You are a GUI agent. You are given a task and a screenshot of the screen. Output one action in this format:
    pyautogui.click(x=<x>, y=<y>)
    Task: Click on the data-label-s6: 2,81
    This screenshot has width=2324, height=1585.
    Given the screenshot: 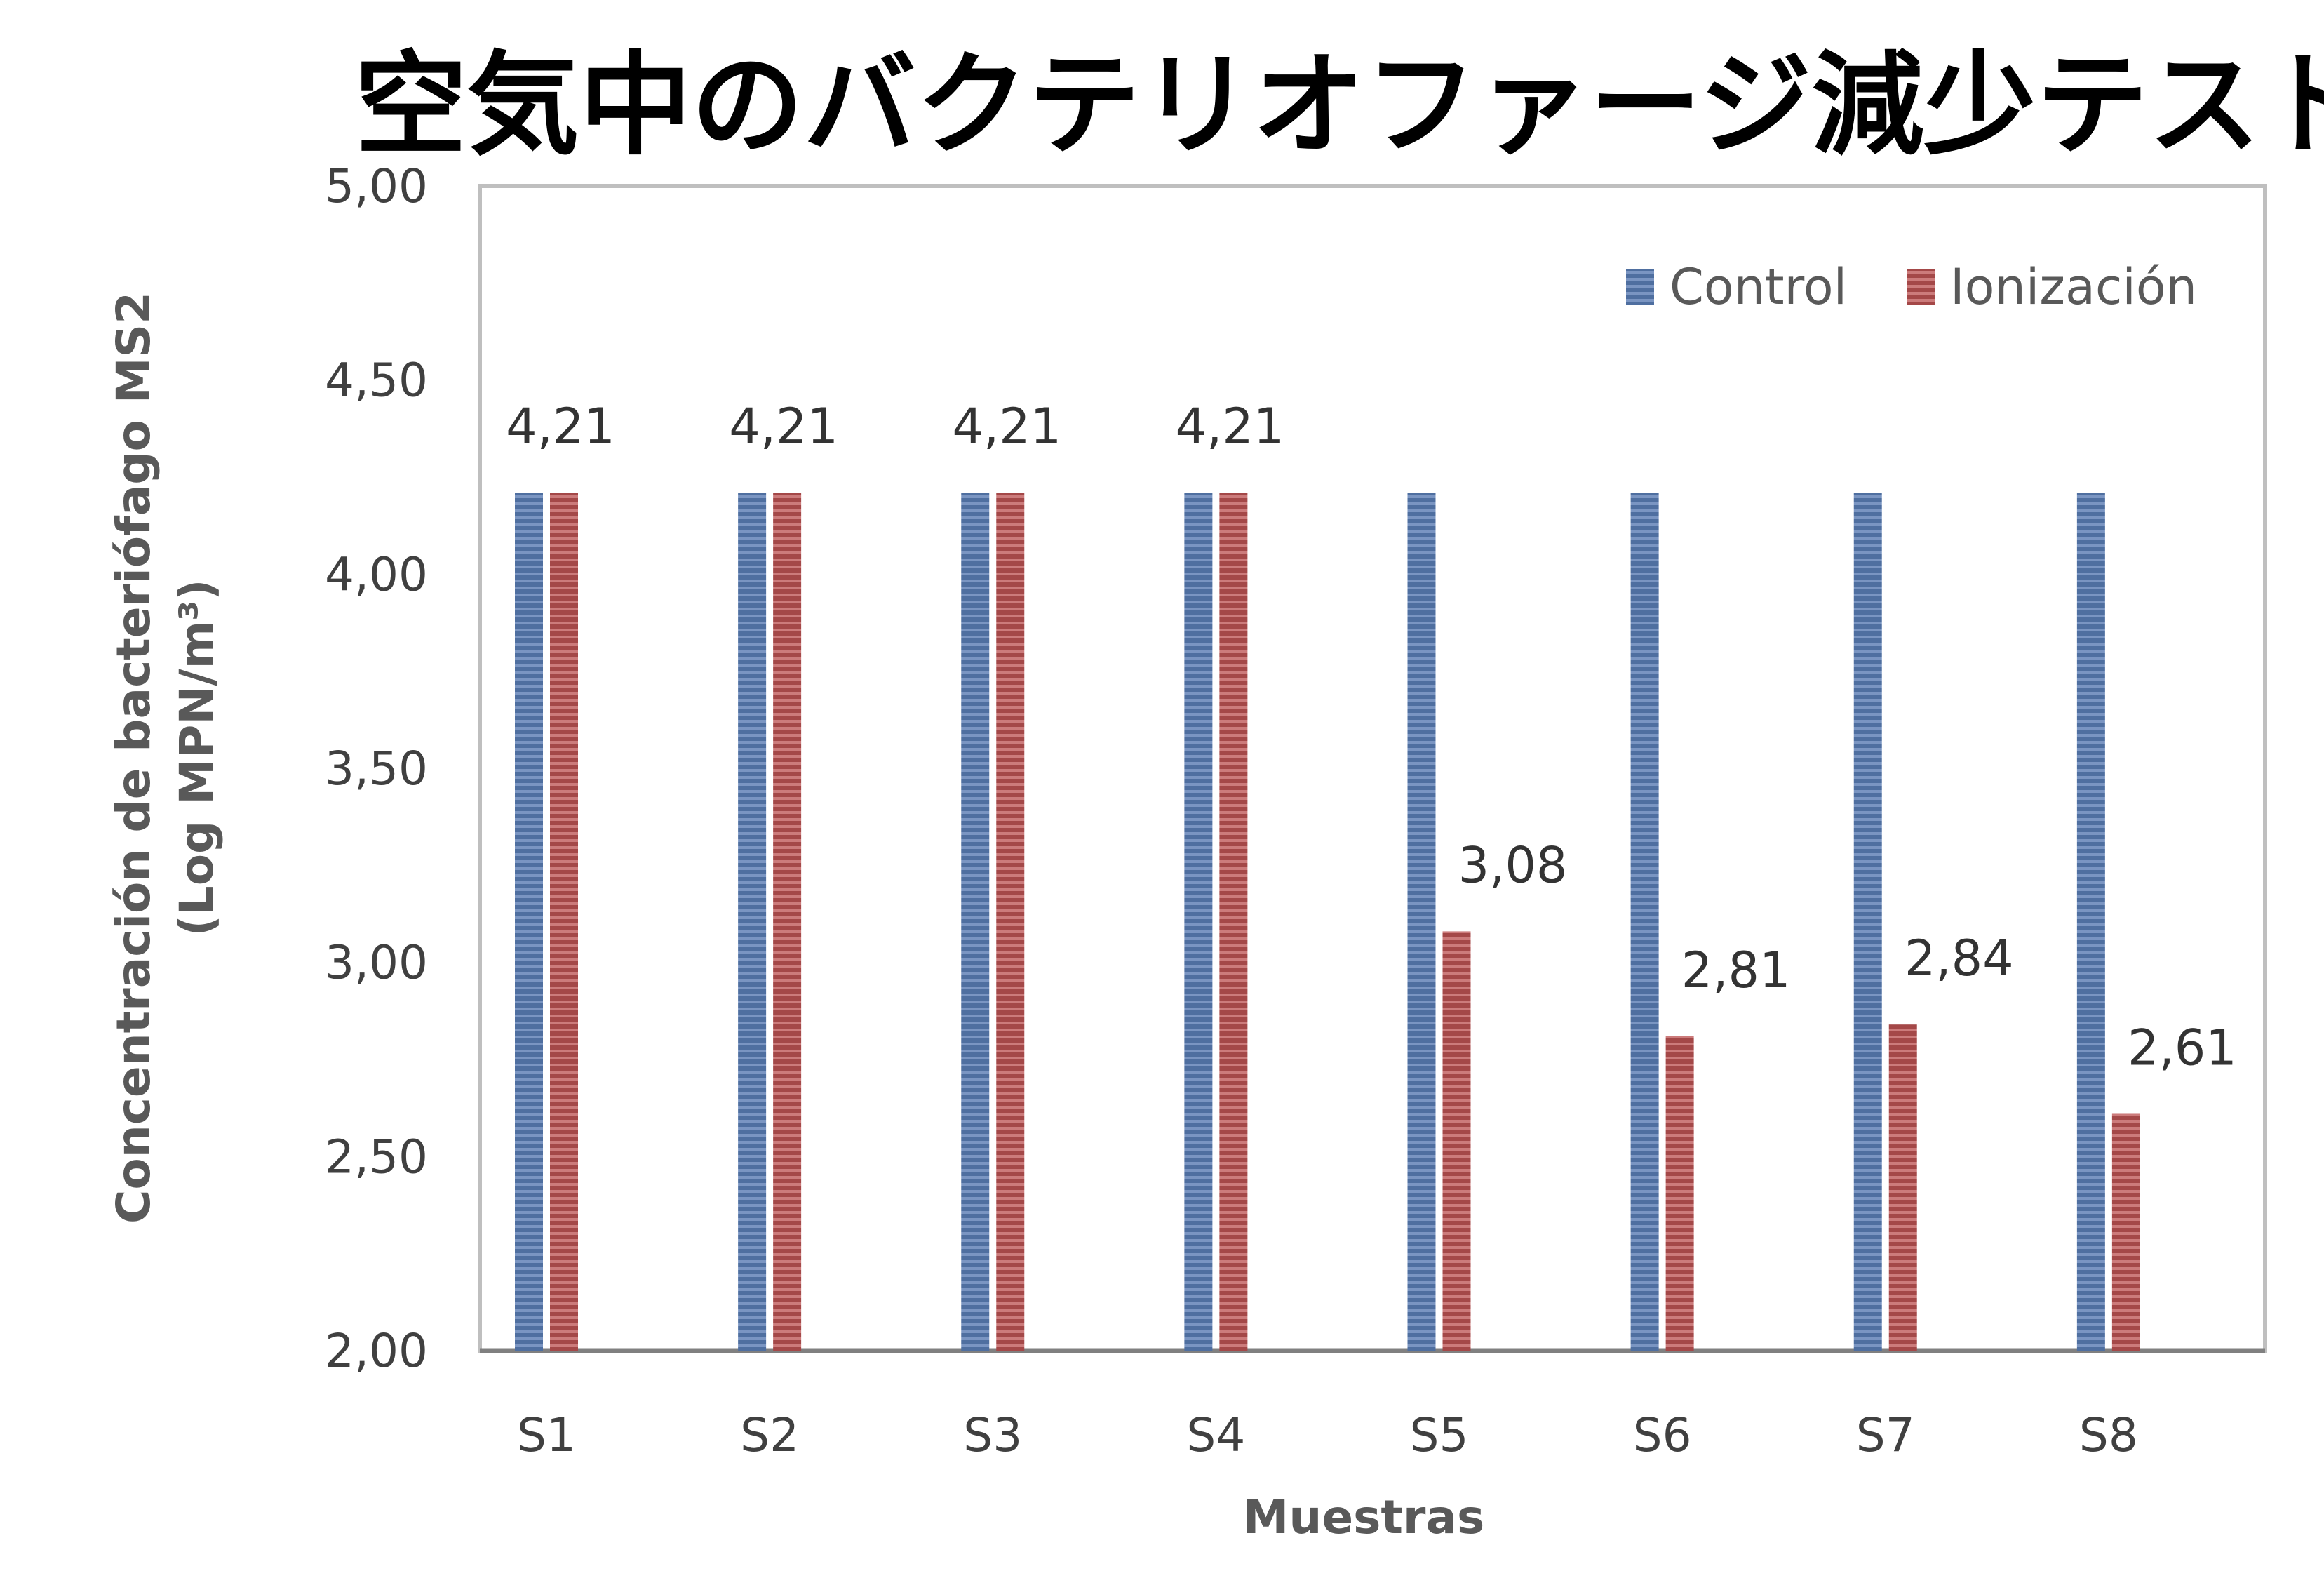 What is the action you would take?
    pyautogui.click(x=1736, y=970)
    